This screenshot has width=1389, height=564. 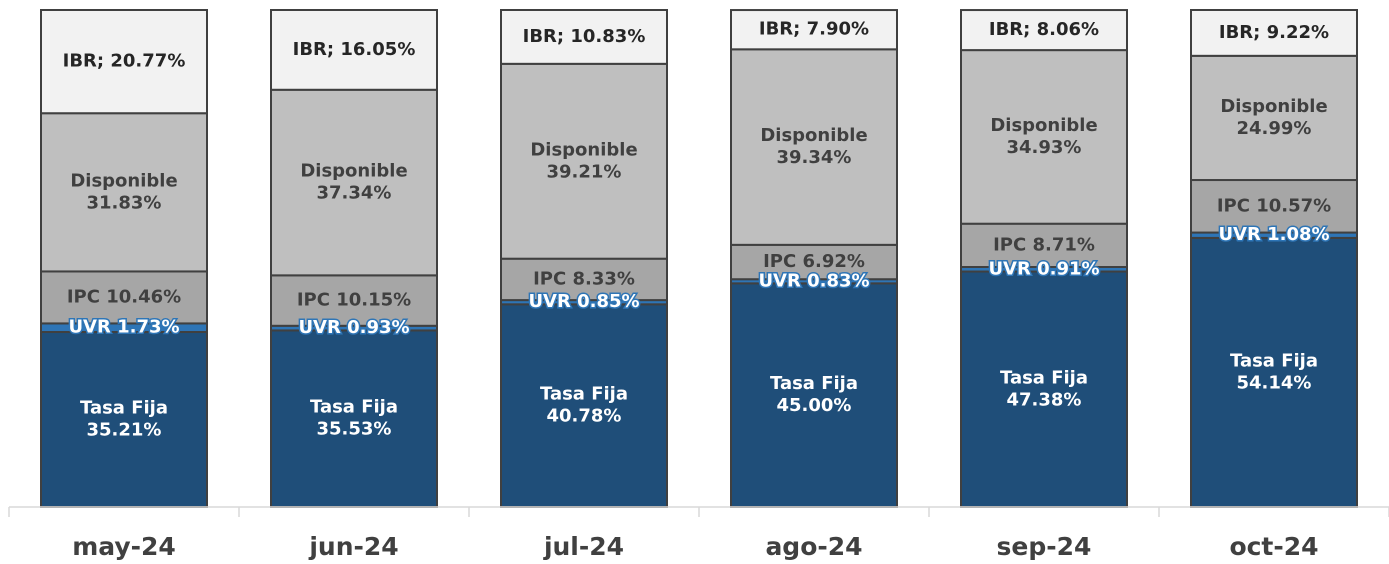 I want to click on data-label: IBR; 20.77%, so click(x=124, y=61).